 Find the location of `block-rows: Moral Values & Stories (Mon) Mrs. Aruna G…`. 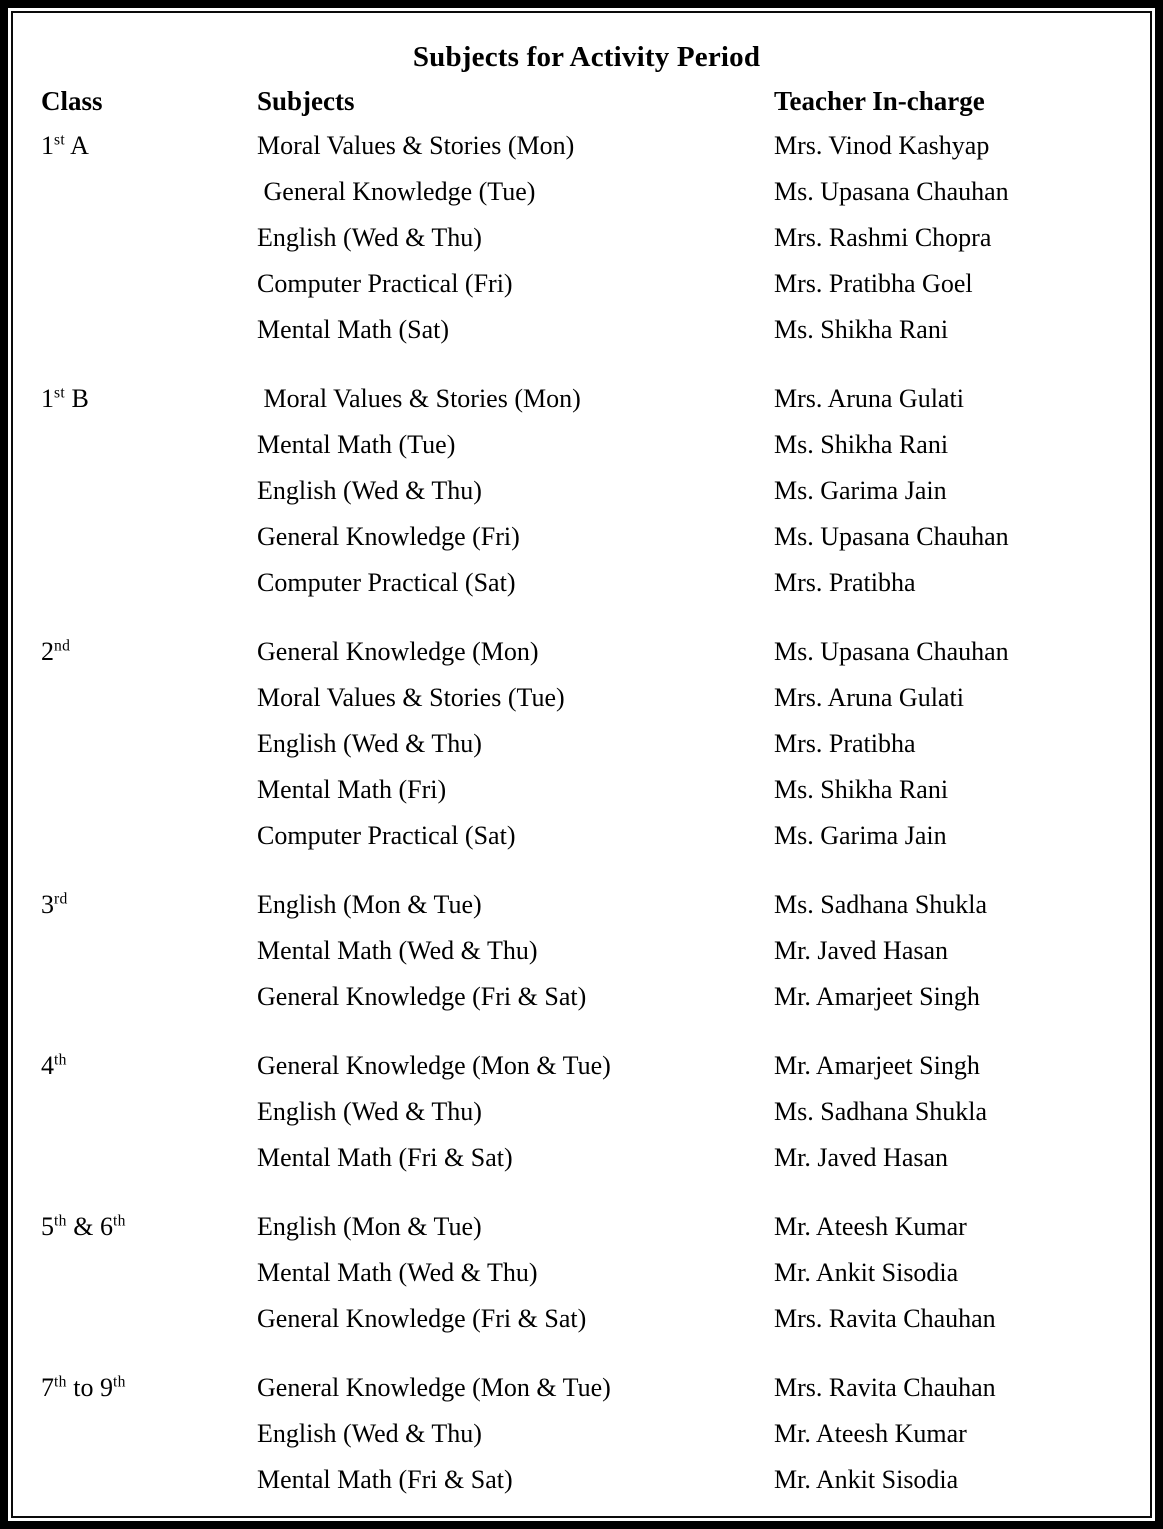

block-rows: Moral Values & Stories (Mon) Mrs. Aruna G… is located at coordinates (694, 491).